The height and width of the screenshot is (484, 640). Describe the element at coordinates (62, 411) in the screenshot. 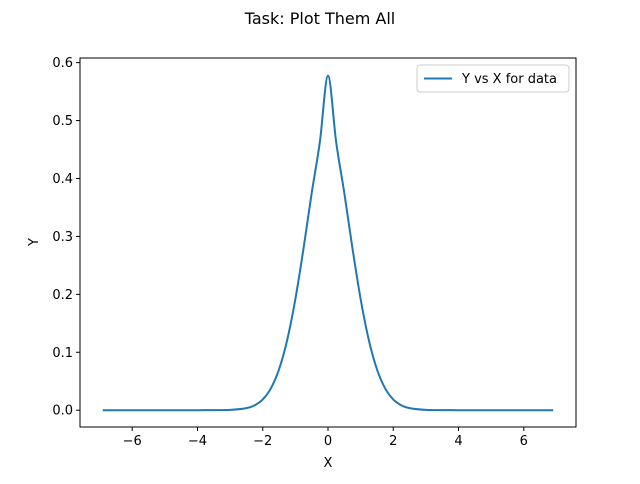

I see `y-tick-label: 0.0` at that location.